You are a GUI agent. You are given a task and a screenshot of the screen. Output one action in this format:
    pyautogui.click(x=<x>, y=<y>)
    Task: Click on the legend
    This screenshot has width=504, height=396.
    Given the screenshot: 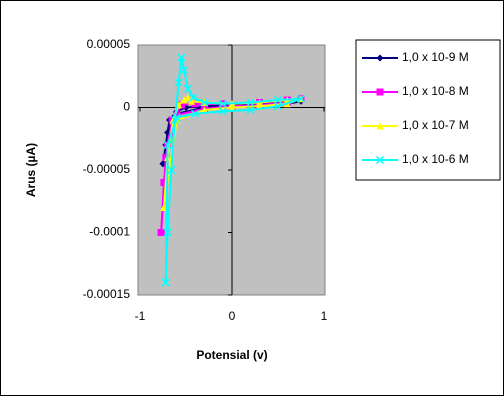 What is the action you would take?
    pyautogui.click(x=428, y=110)
    